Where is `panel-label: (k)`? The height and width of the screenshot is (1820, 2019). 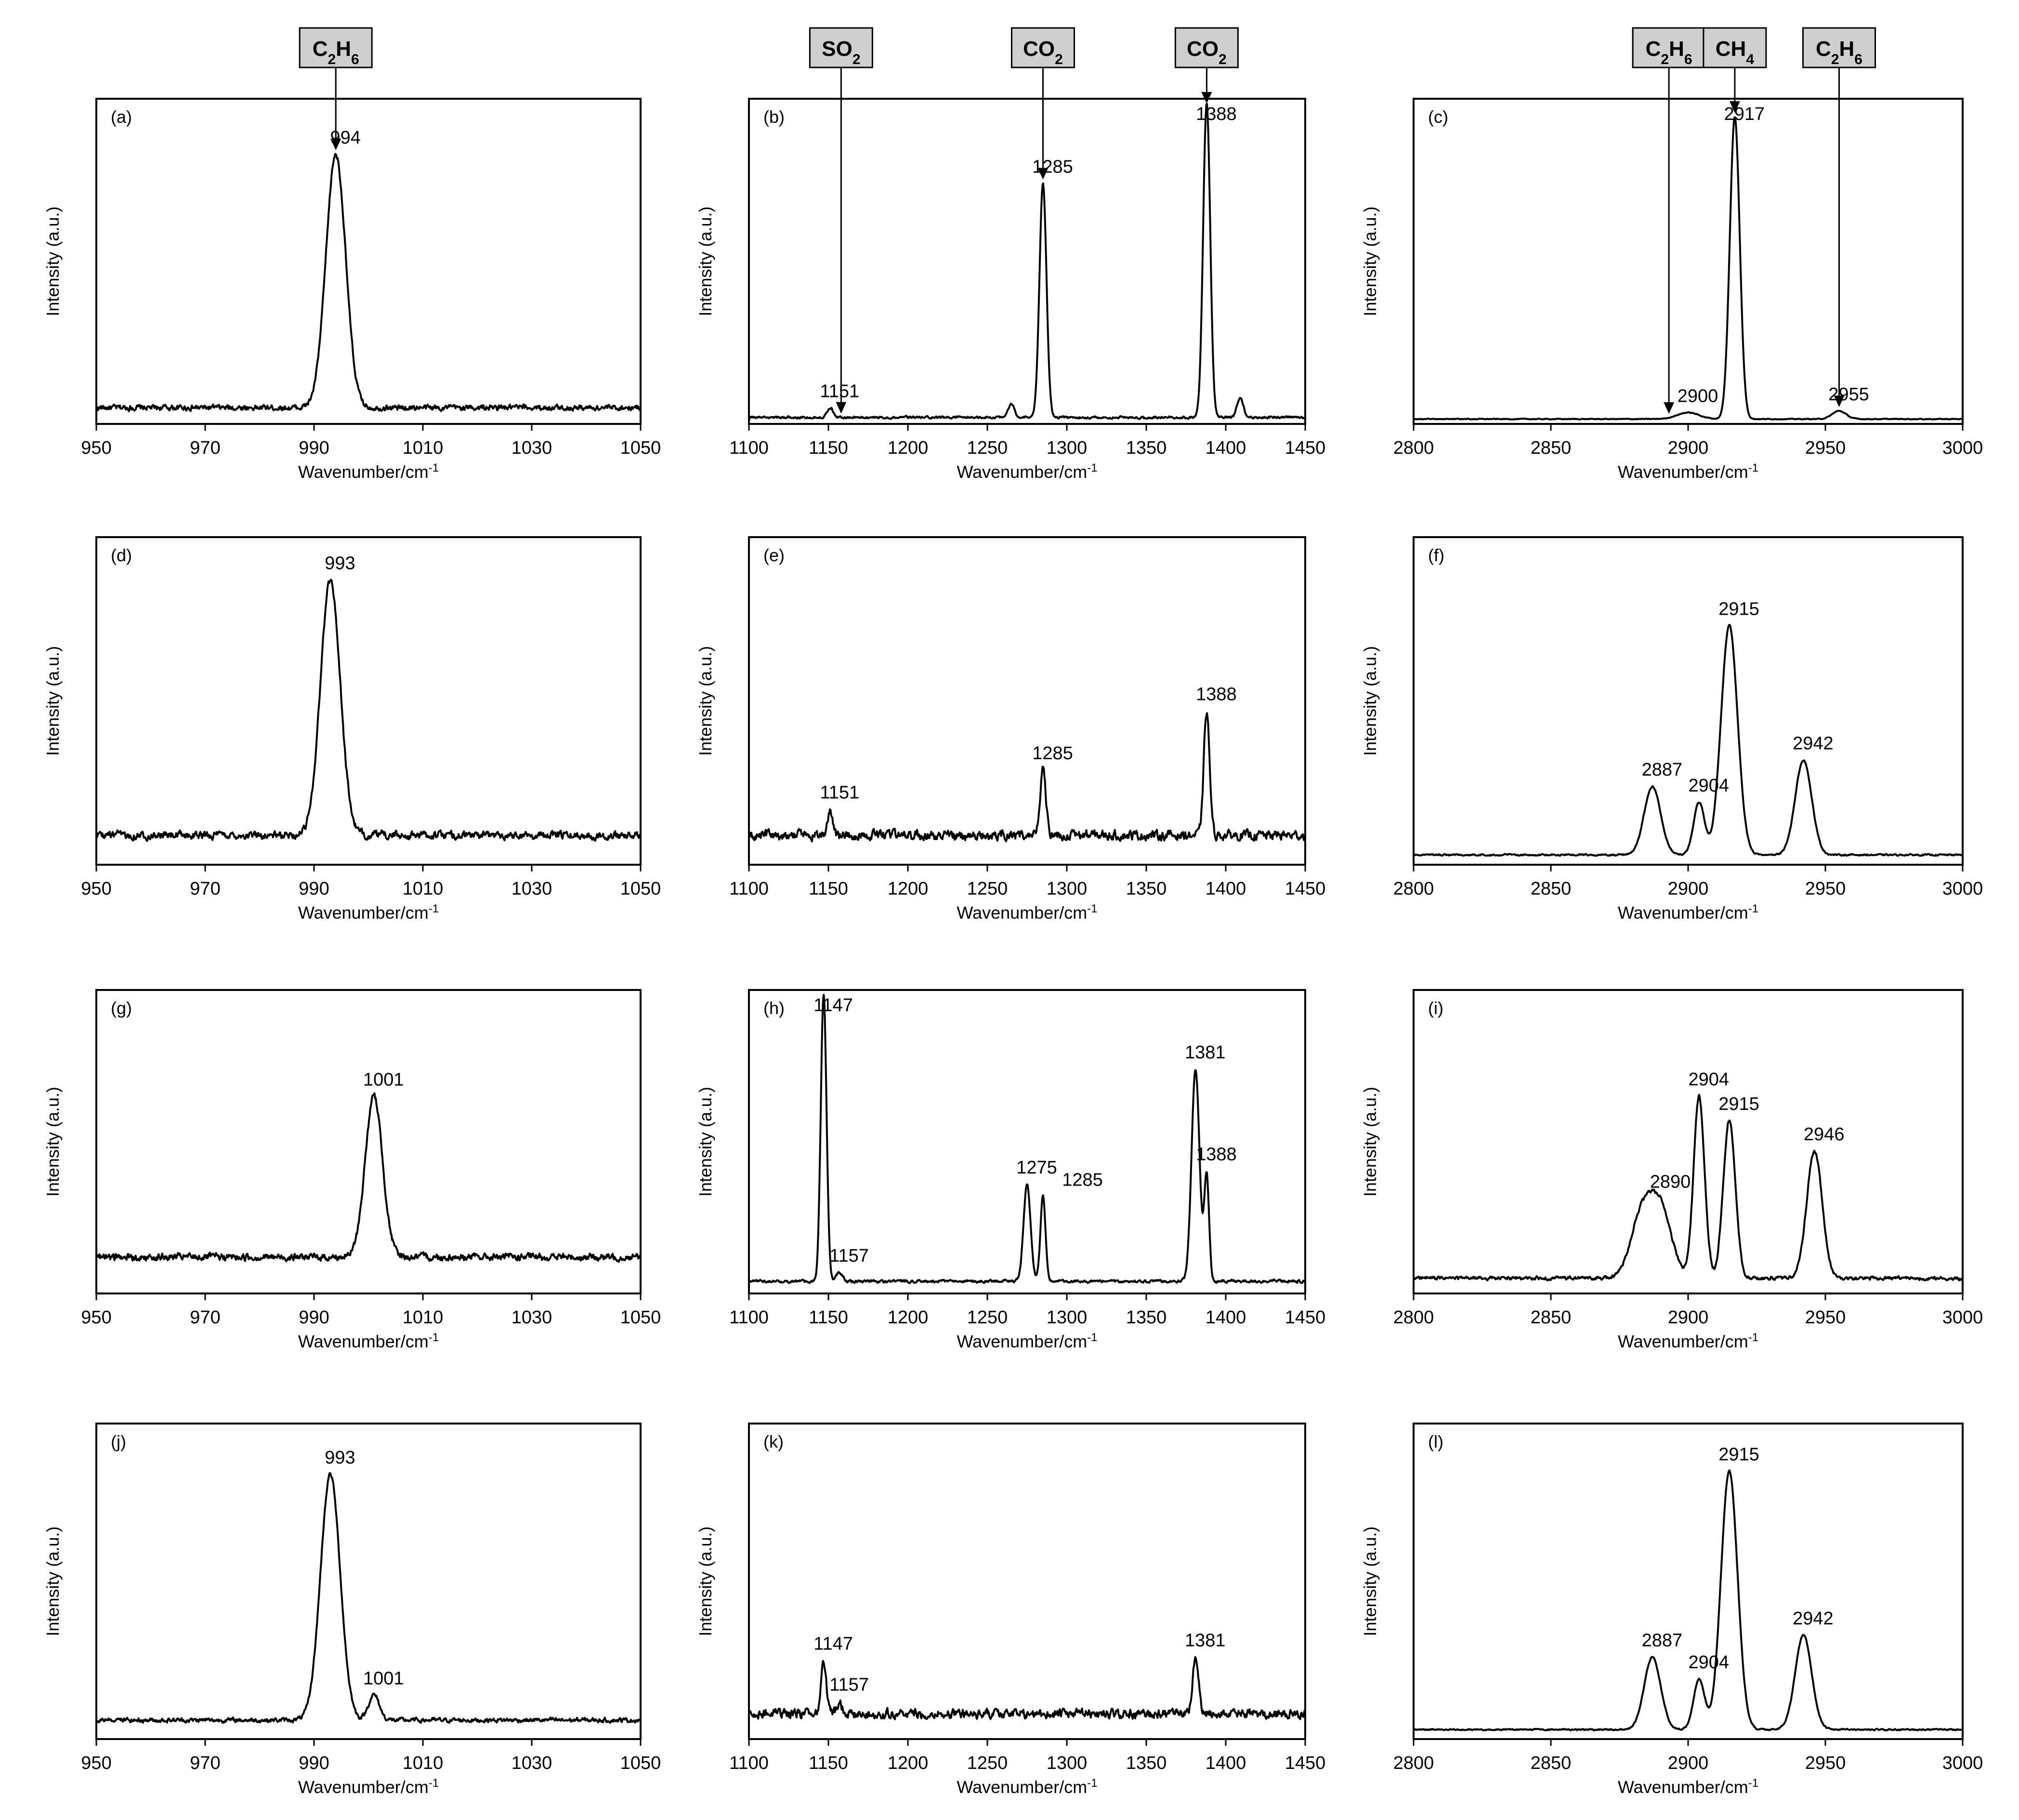
panel-label: (k) is located at coordinates (773, 1441).